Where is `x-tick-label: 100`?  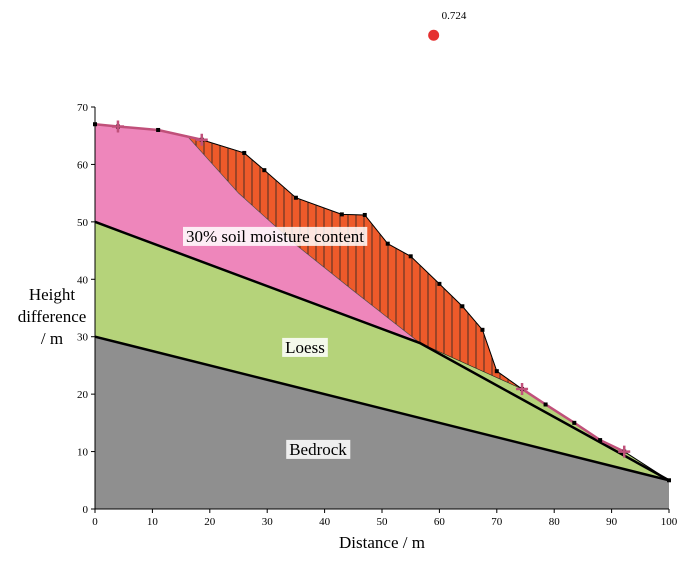
x-tick-label: 100 is located at coordinates (669, 522).